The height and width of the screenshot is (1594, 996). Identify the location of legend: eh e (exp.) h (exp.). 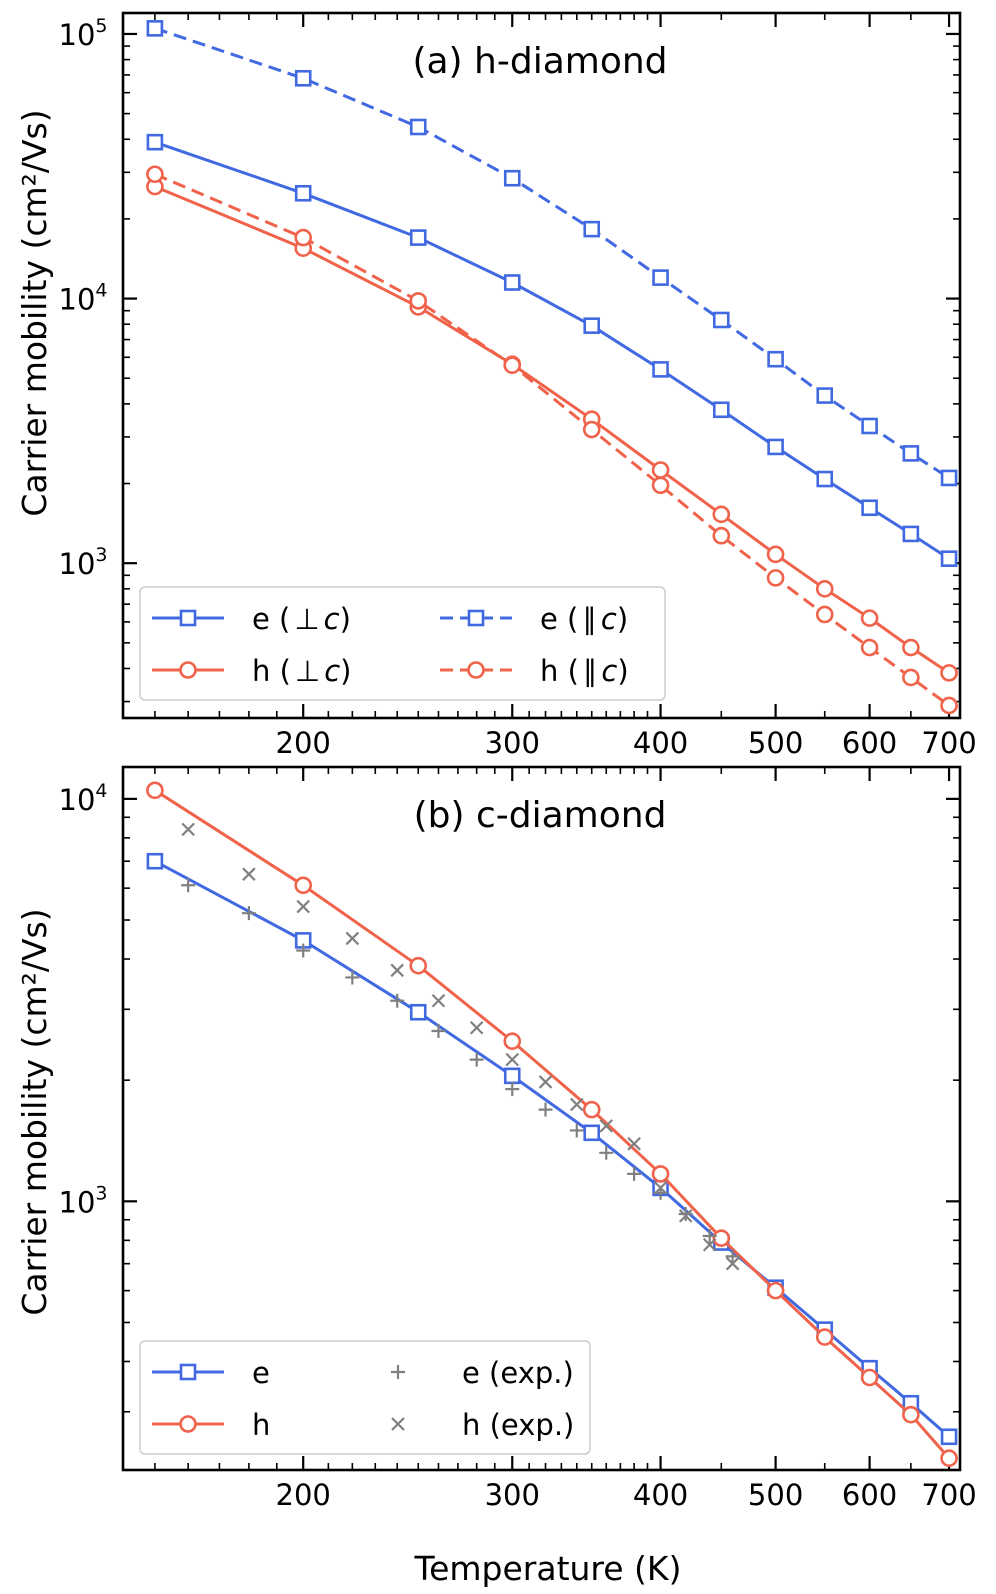
(365, 1397).